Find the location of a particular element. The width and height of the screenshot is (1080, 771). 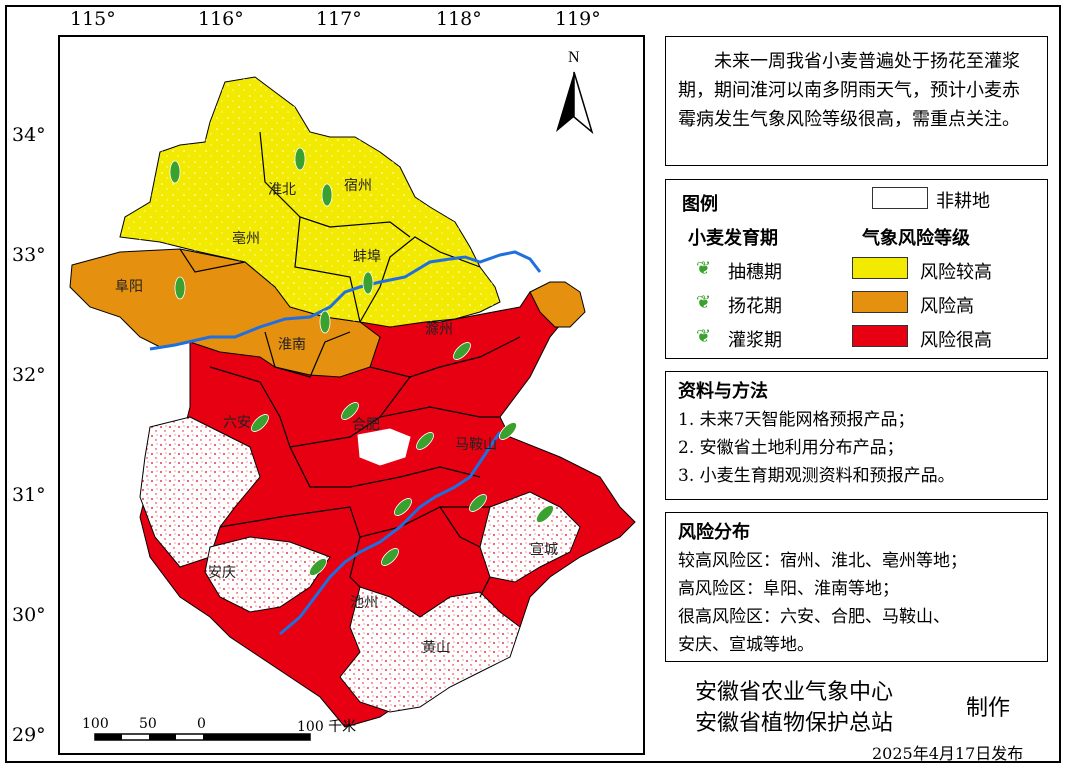

scale-label-100: 100 is located at coordinates (95, 724).